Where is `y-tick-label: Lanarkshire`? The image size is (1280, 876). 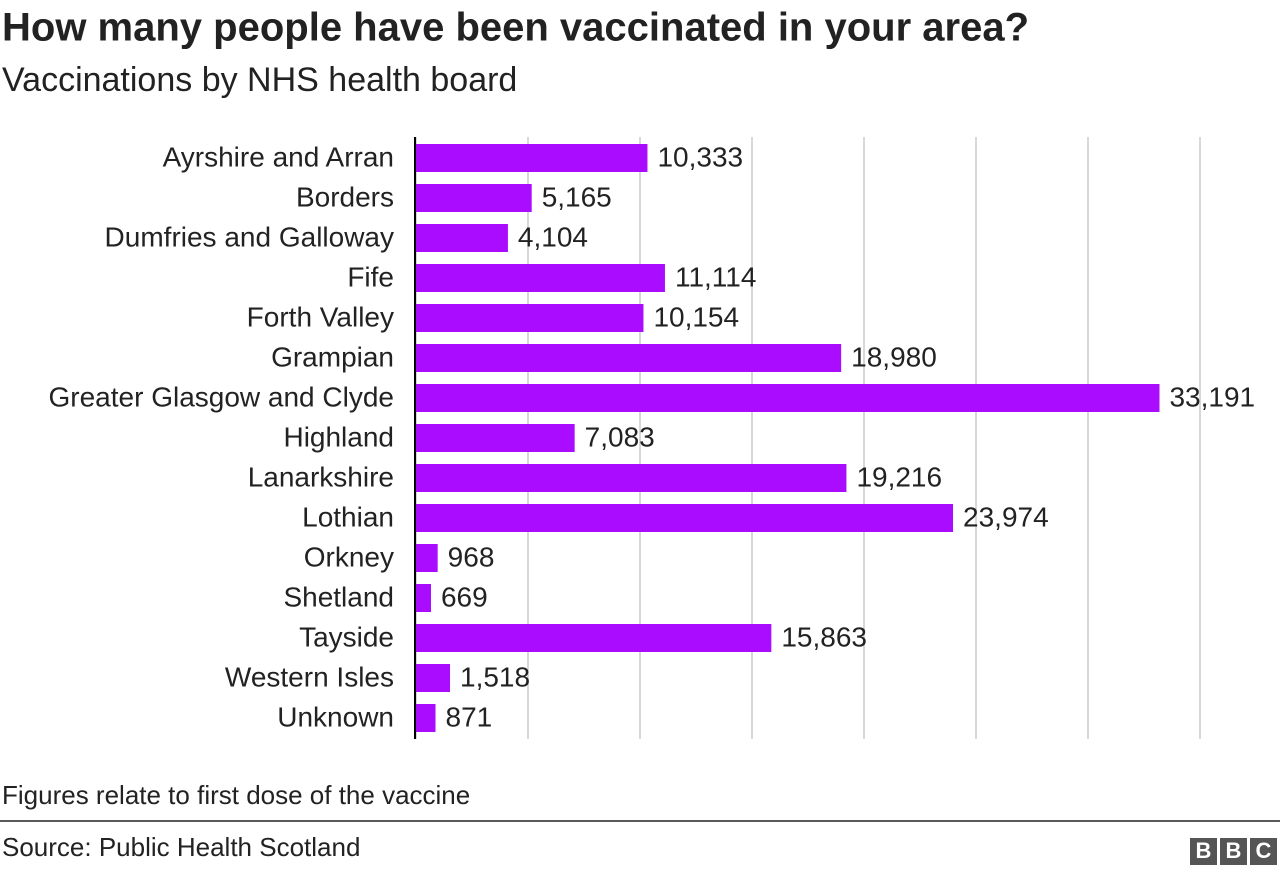 y-tick-label: Lanarkshire is located at coordinates (321, 476).